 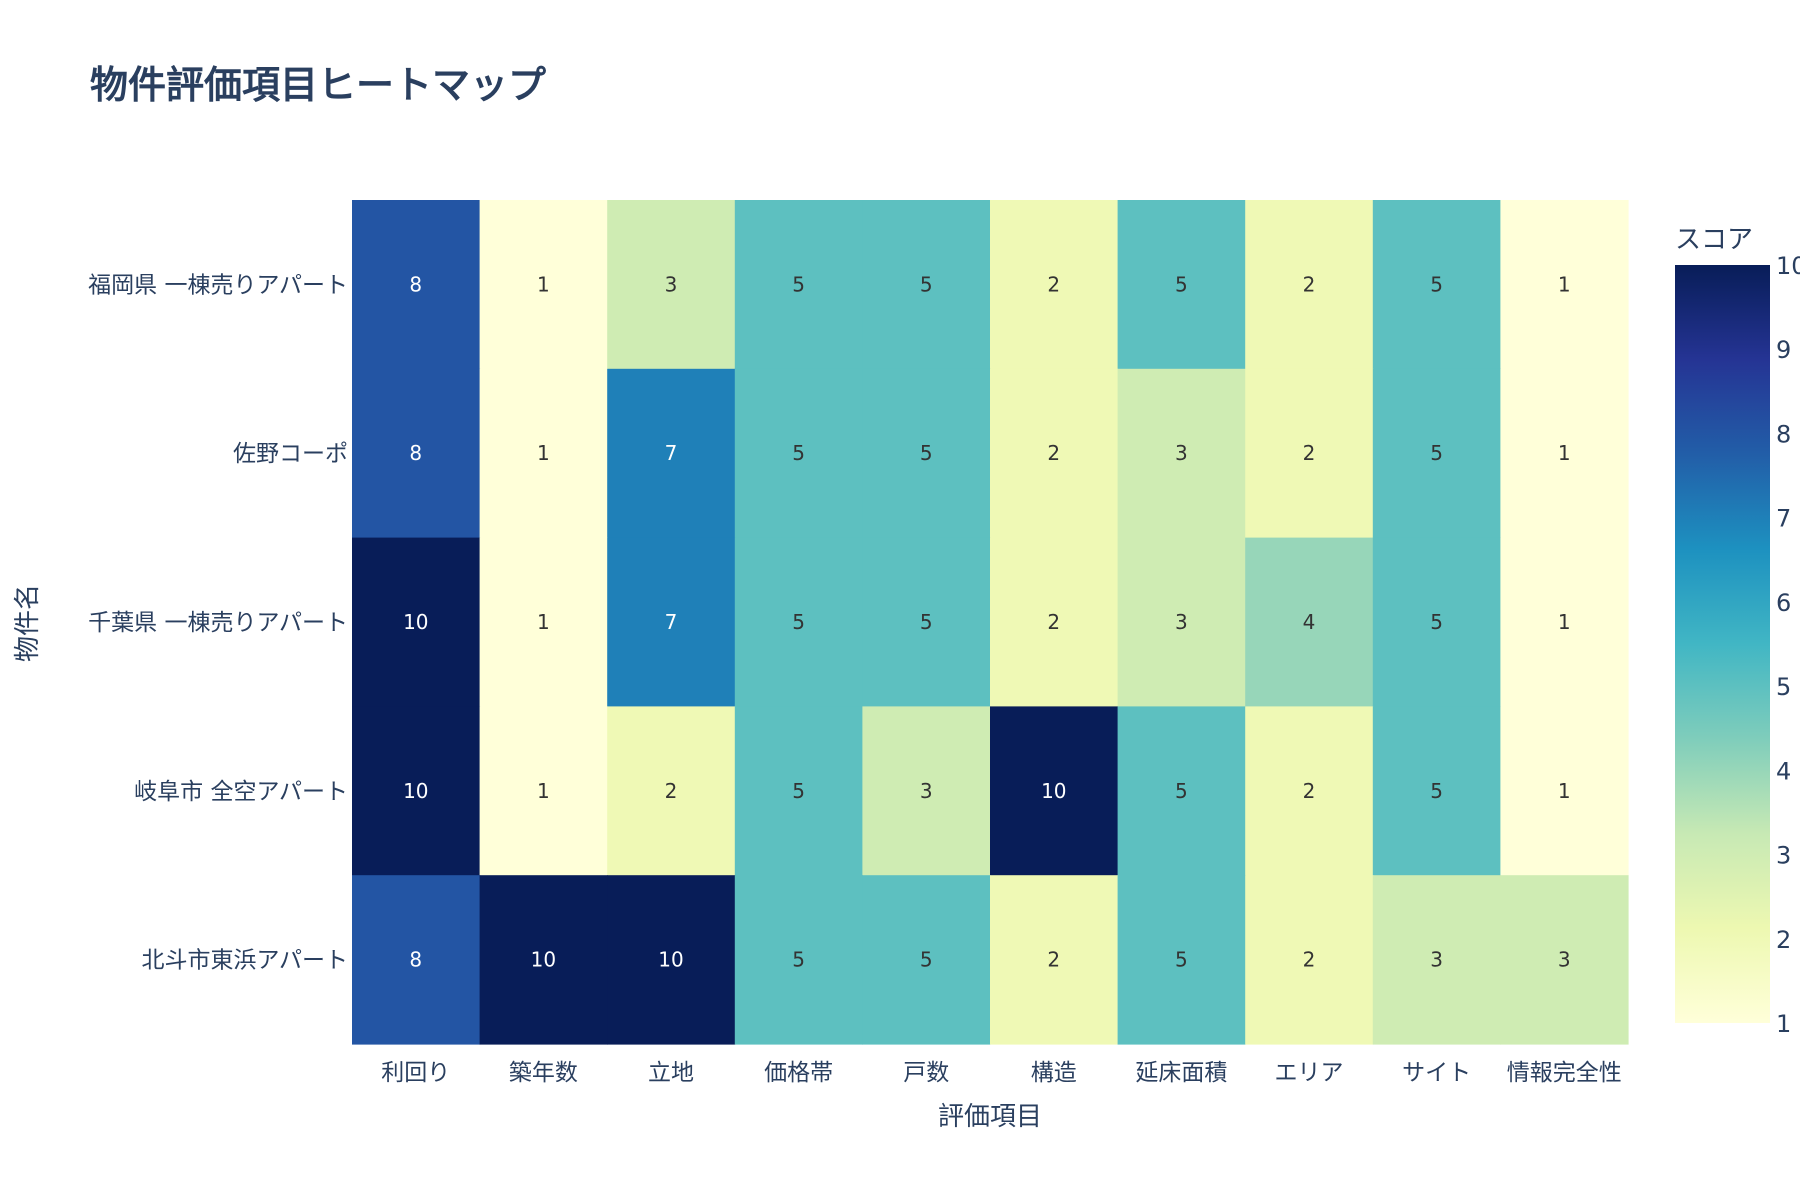 I want to click on colorbar, so click(x=1722, y=644).